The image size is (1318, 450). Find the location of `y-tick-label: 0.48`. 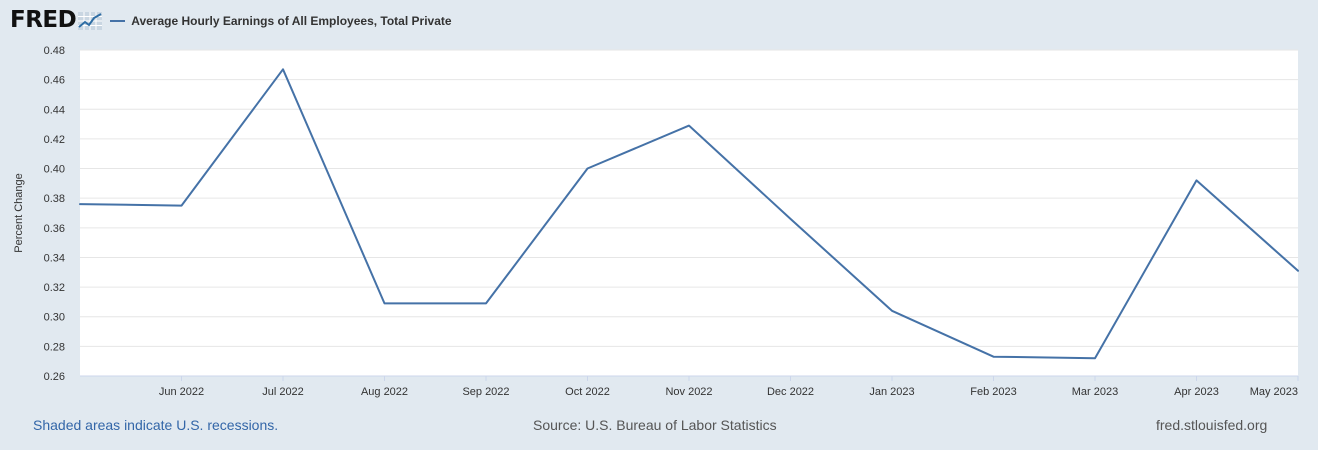

y-tick-label: 0.48 is located at coordinates (54, 51).